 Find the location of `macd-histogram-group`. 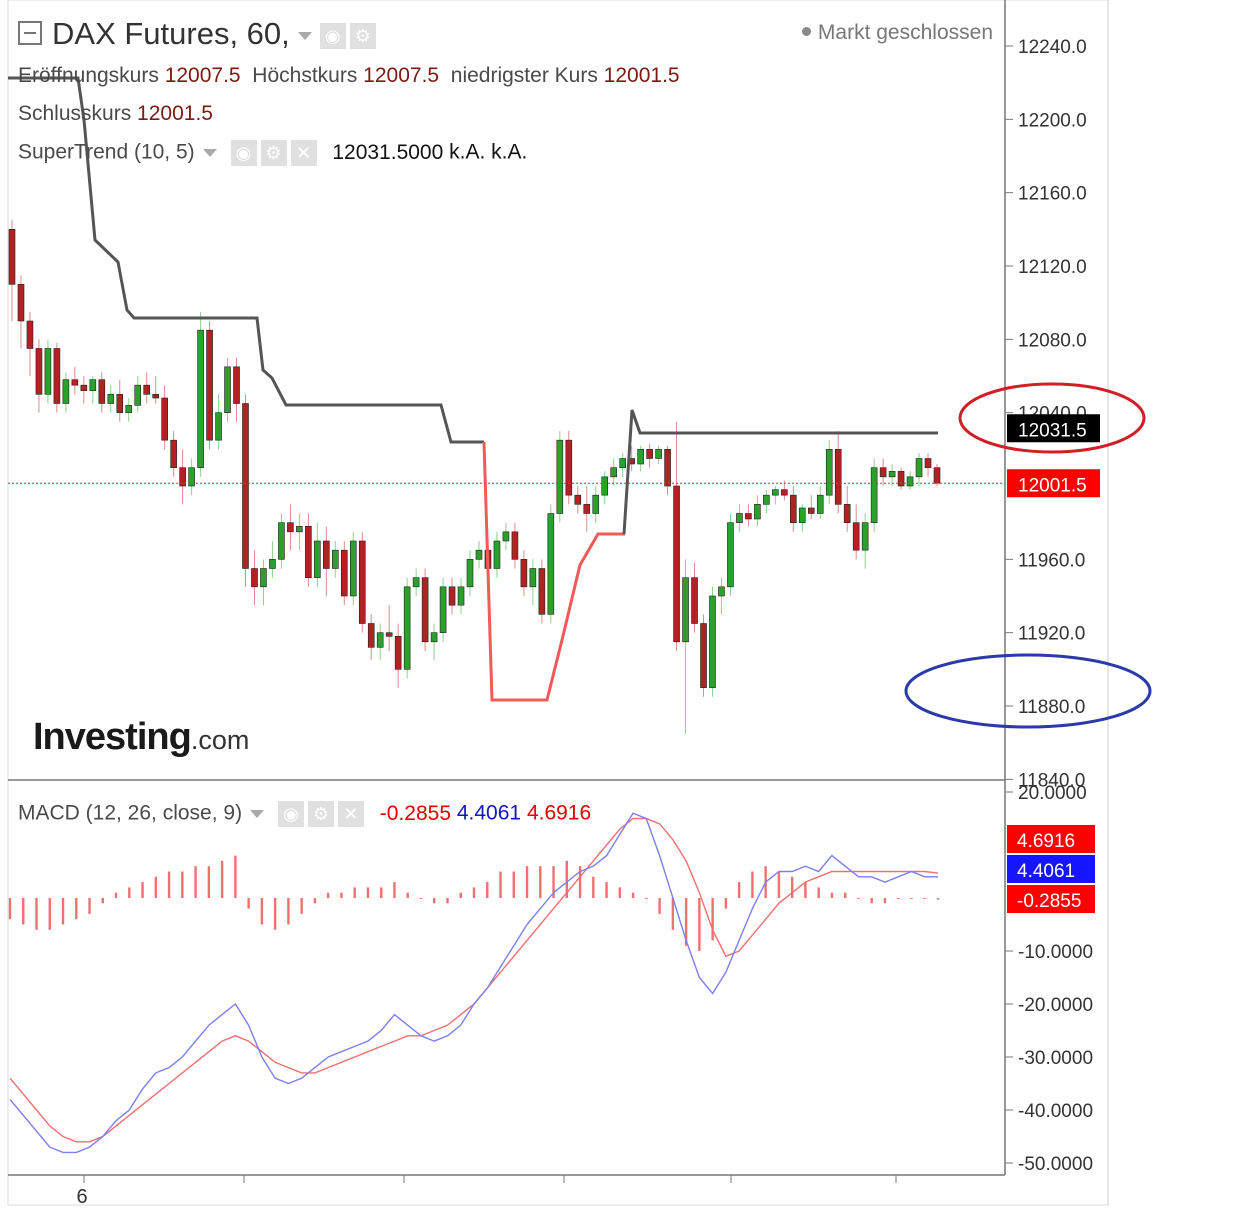

macd-histogram-group is located at coordinates (474, 903).